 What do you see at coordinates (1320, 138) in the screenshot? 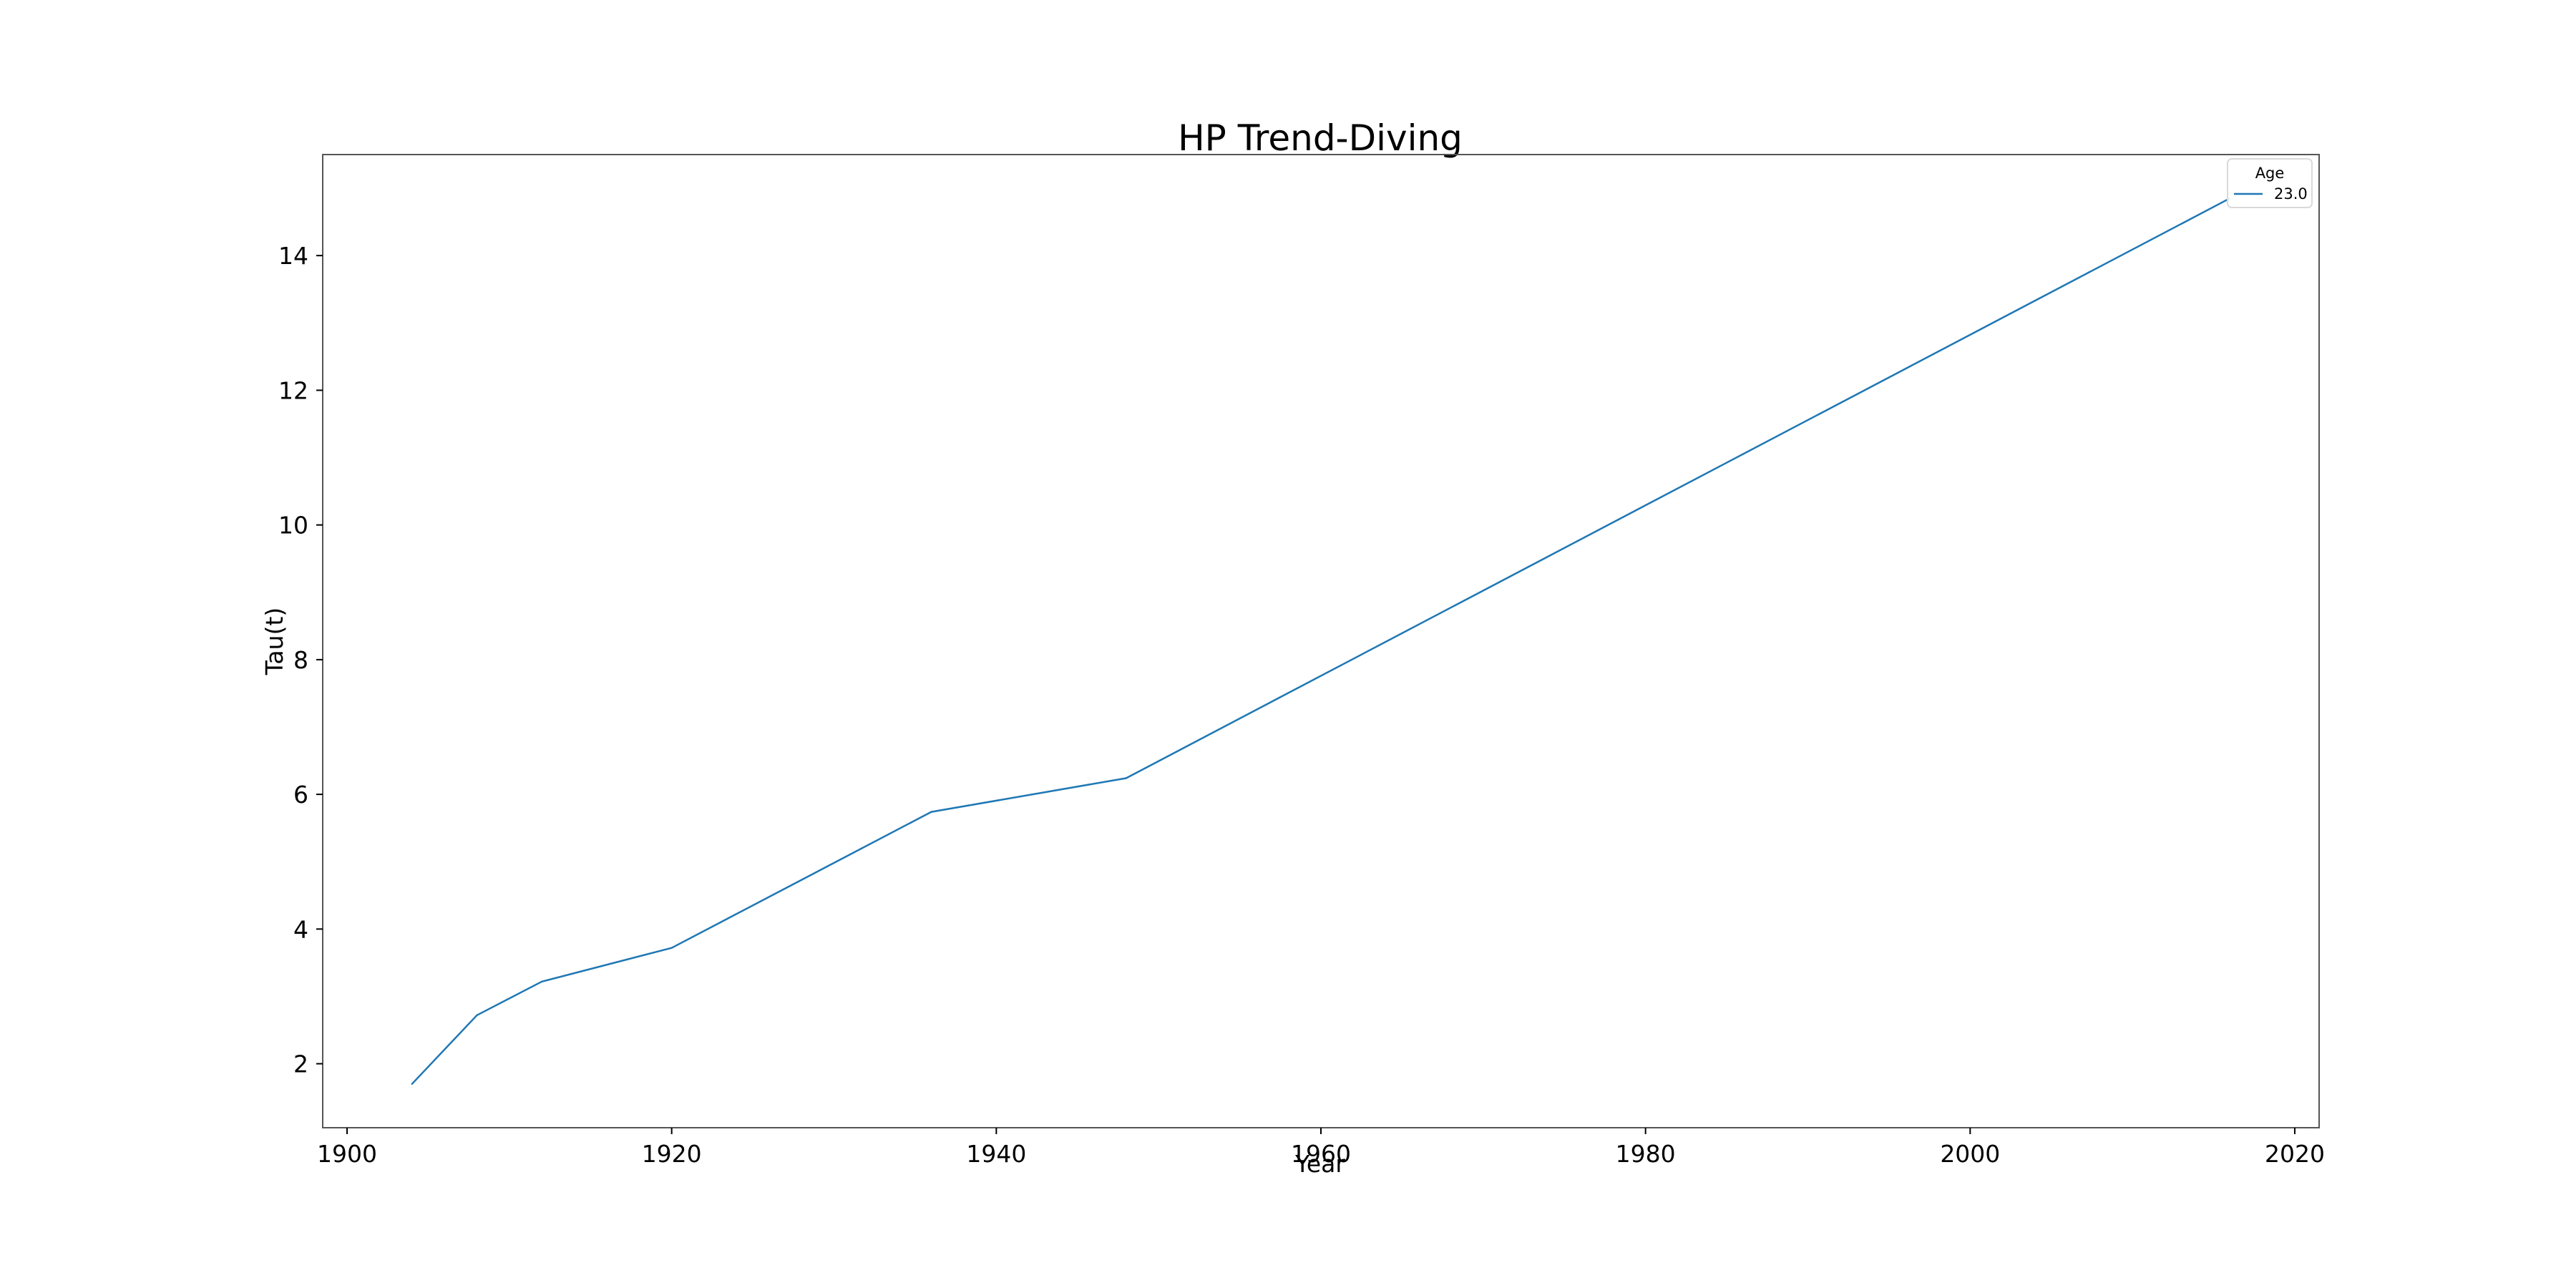
I see `chart-title: HP Trend-Diving` at bounding box center [1320, 138].